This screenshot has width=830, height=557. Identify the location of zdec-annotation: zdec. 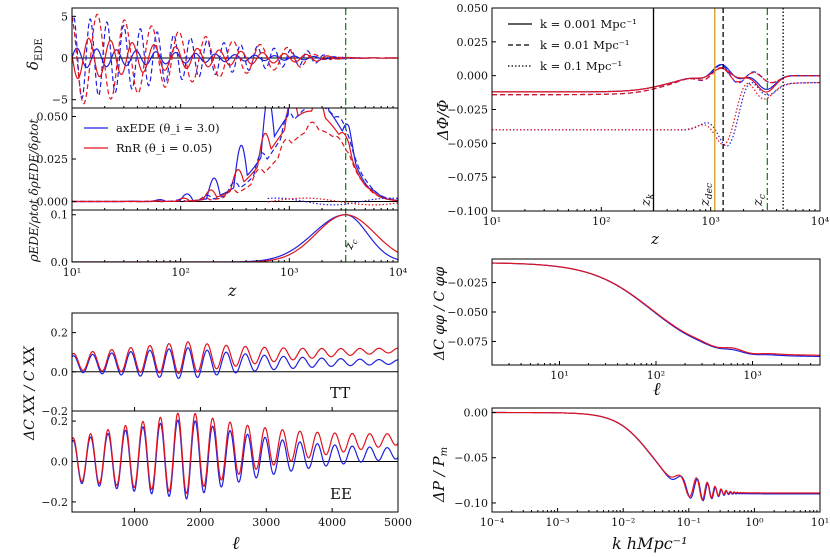
(706, 195).